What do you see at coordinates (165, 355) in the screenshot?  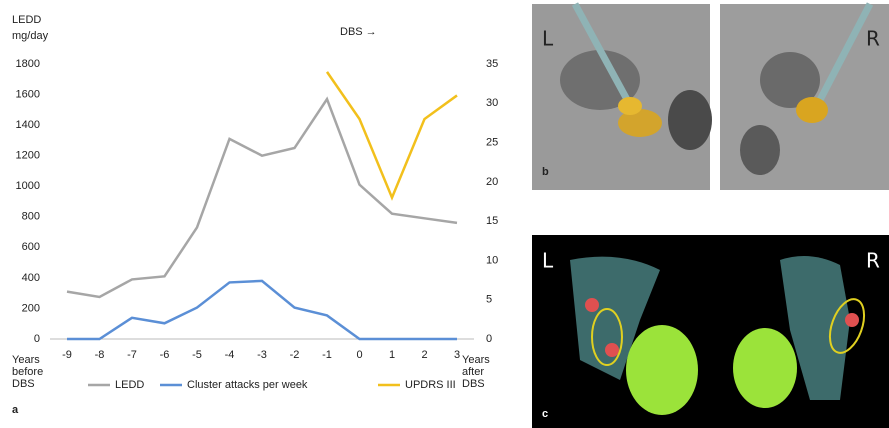 I see `x-tick-label: -6` at bounding box center [165, 355].